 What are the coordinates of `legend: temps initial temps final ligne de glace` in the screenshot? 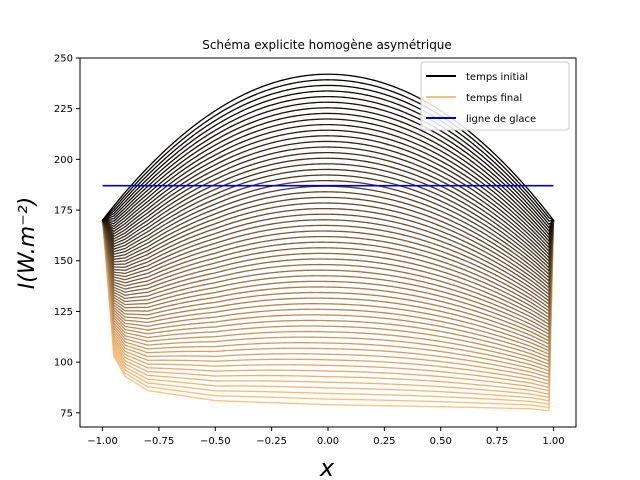 It's located at (495, 96).